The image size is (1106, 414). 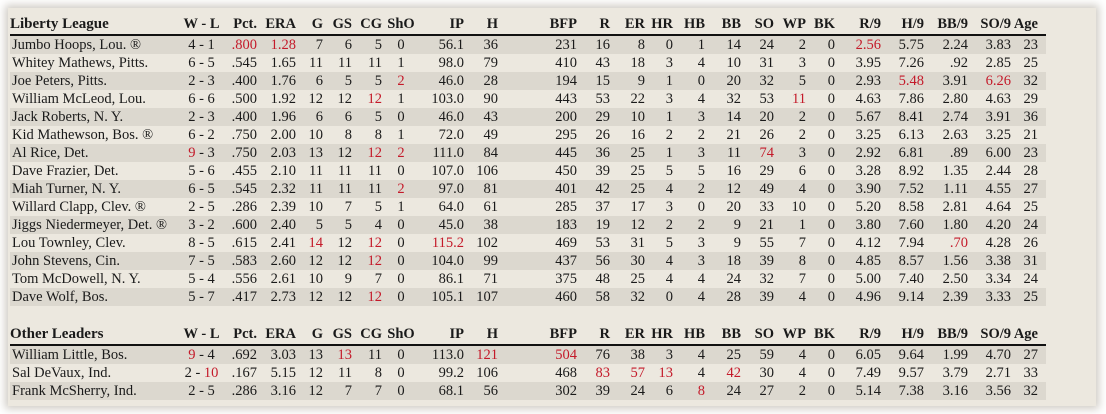 What do you see at coordinates (211, 225) in the screenshot?
I see `losses: 2` at bounding box center [211, 225].